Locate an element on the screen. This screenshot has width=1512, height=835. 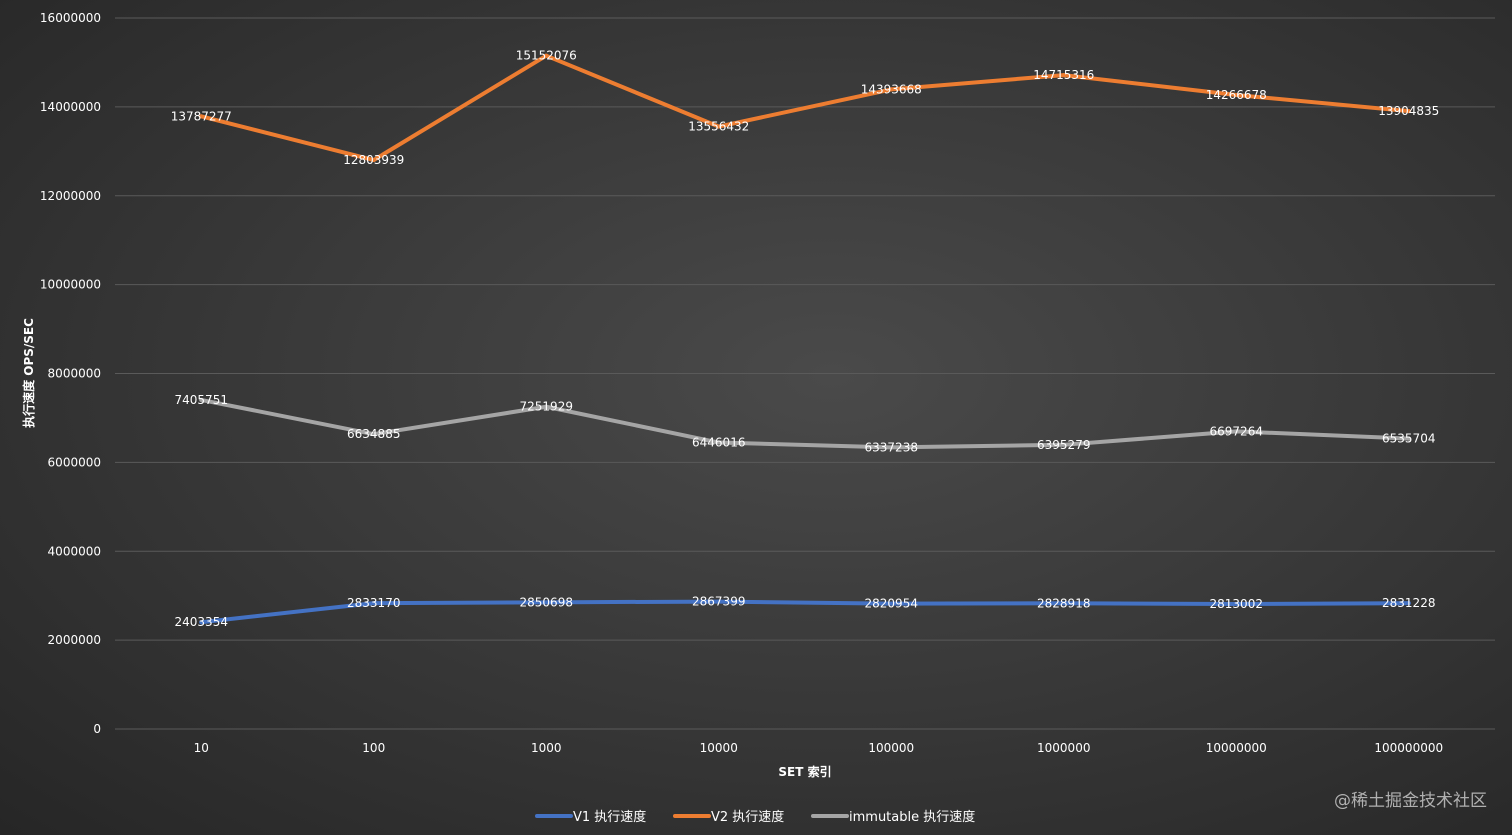
data-label: 7251929 is located at coordinates (546, 407).